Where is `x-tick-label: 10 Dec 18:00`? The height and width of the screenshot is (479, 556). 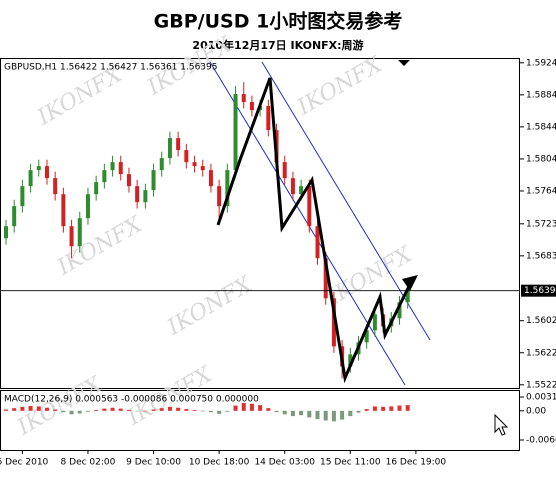 x-tick-label: 10 Dec 18:00 is located at coordinates (219, 463).